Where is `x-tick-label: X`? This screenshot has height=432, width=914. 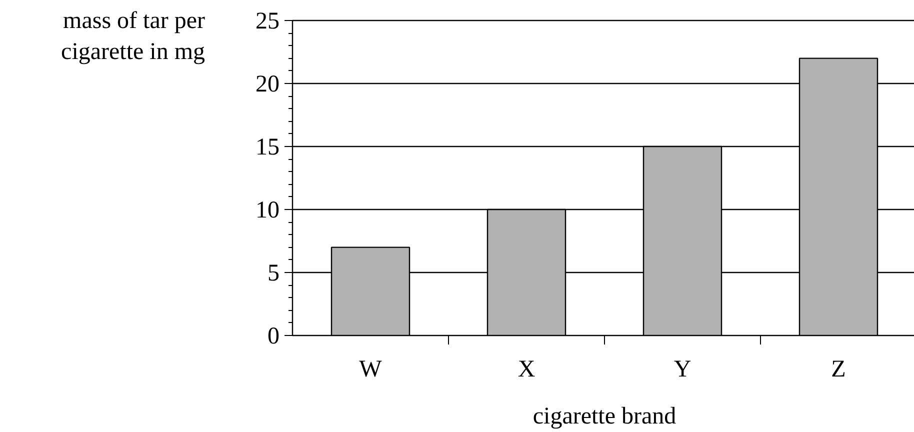 x-tick-label: X is located at coordinates (527, 369).